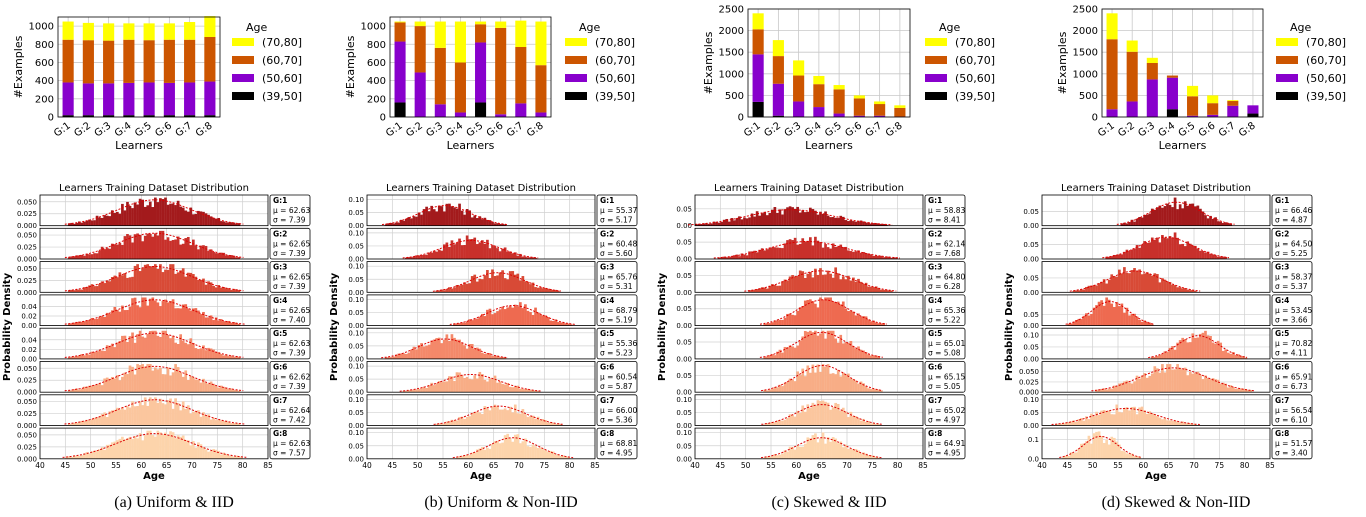  I want to click on stats-std: σ = 4.95, so click(616, 453).